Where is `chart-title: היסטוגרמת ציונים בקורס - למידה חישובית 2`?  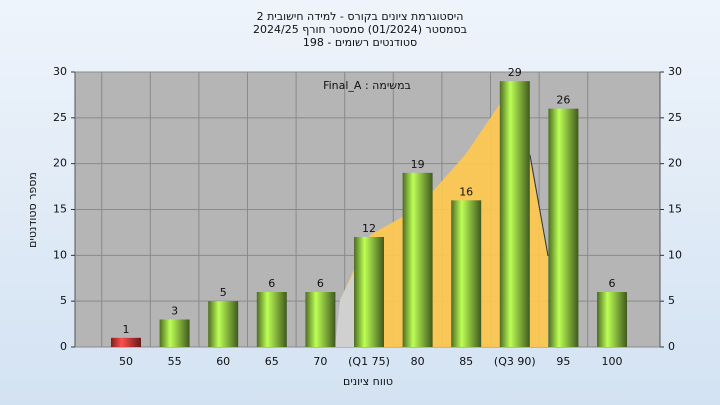 chart-title: היסטוגרמת ציונים בקורס - למידה חישובית 2 is located at coordinates (360, 16).